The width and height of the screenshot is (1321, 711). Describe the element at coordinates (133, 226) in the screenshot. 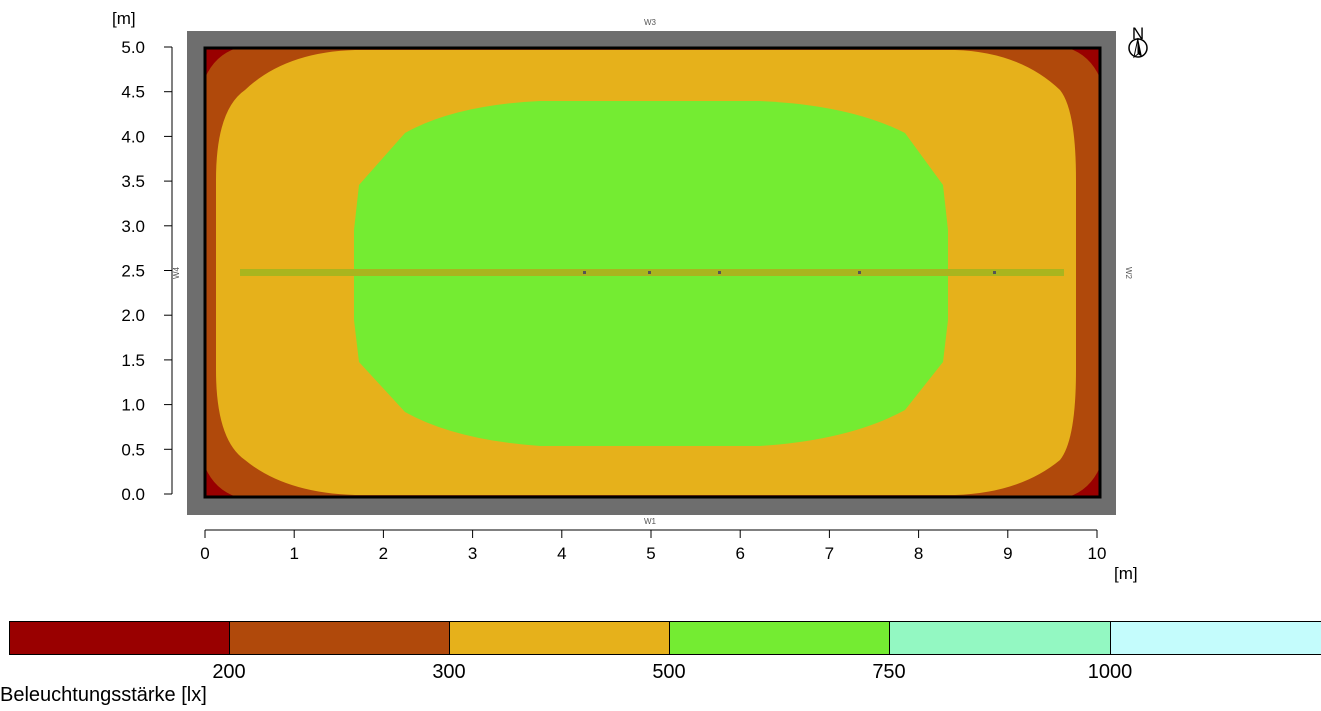

I see `y-tick-label: 3.0` at that location.